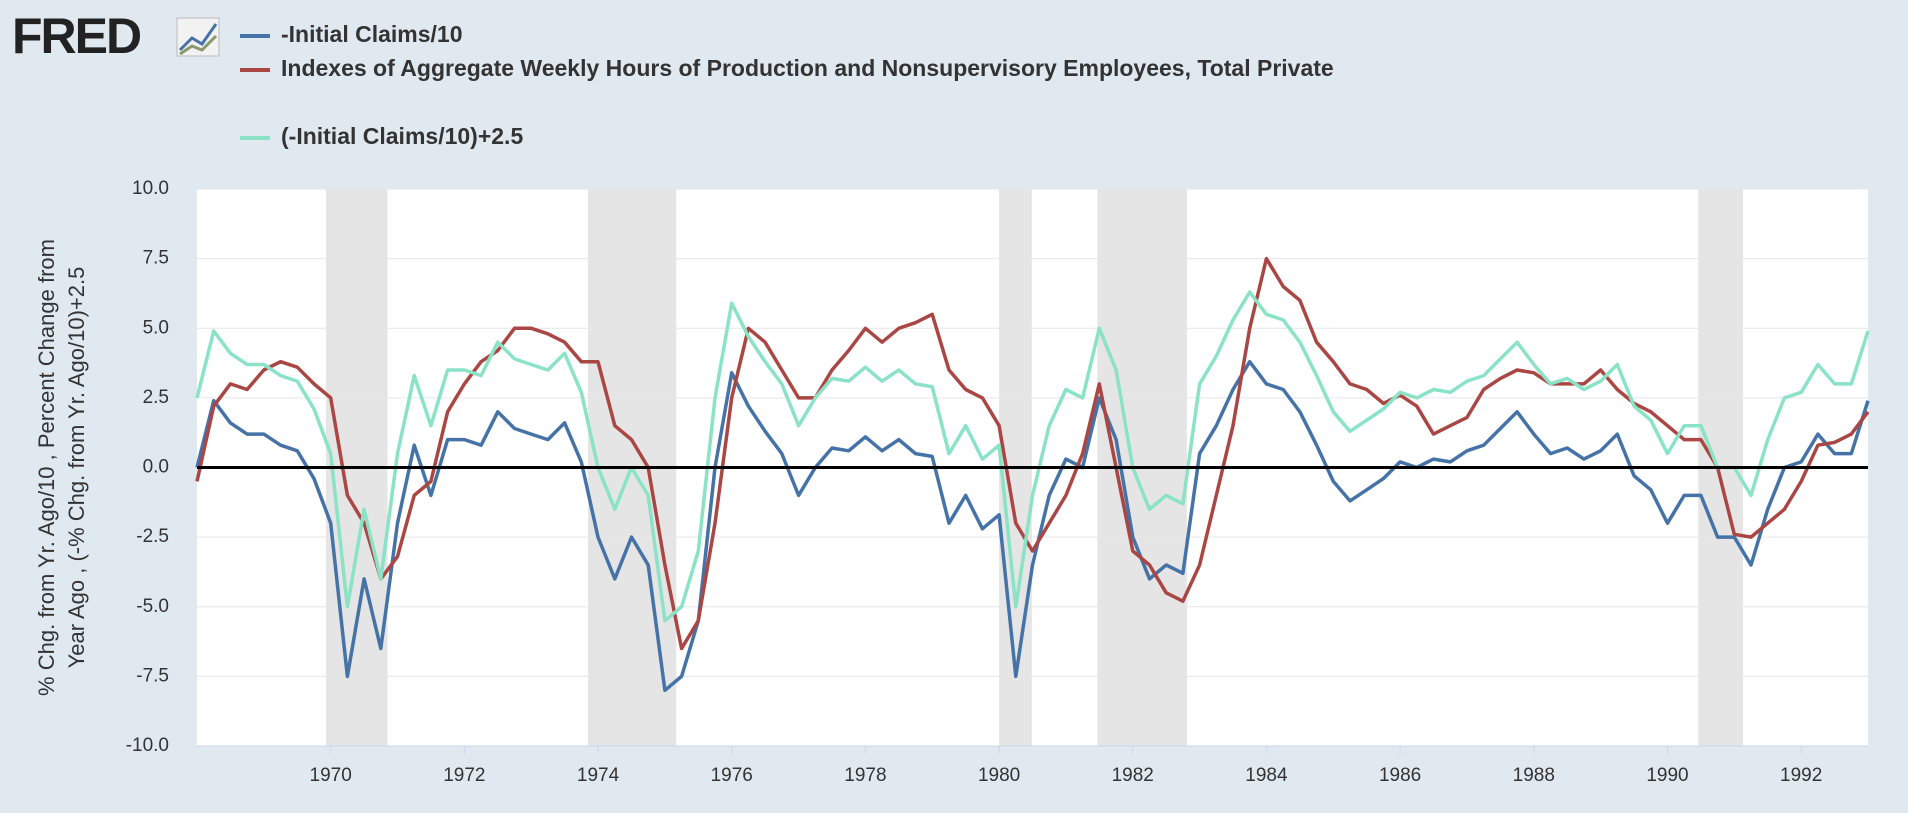 This screenshot has width=1908, height=813. I want to click on x-tick-label: 1976, so click(732, 775).